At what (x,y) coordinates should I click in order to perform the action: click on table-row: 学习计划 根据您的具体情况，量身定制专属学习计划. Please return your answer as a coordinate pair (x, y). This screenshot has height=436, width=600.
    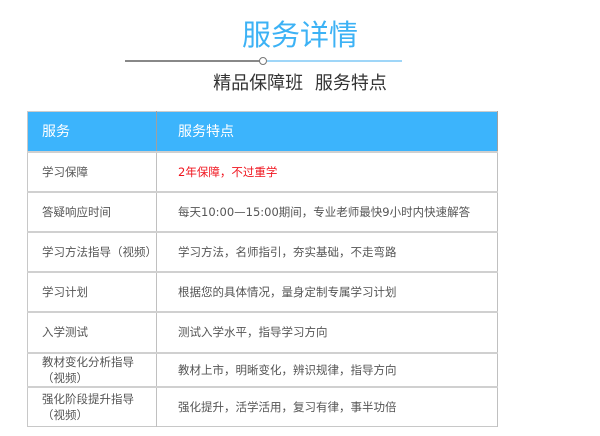
    Looking at the image, I should click on (262, 291).